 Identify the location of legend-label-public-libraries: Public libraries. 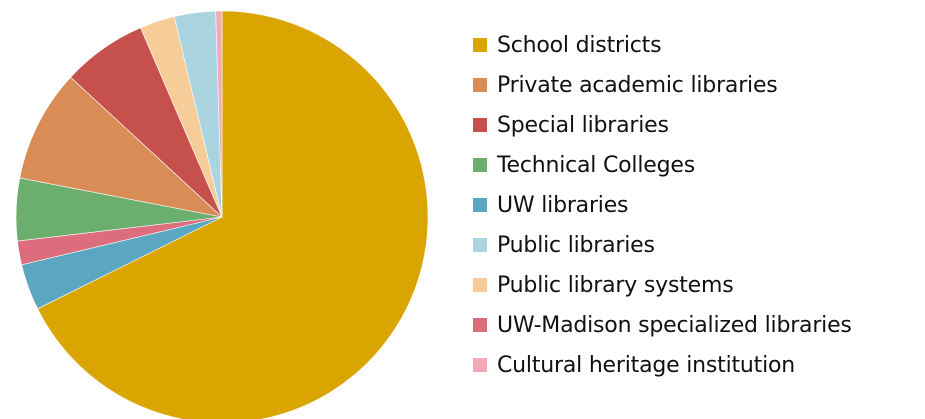
(576, 245).